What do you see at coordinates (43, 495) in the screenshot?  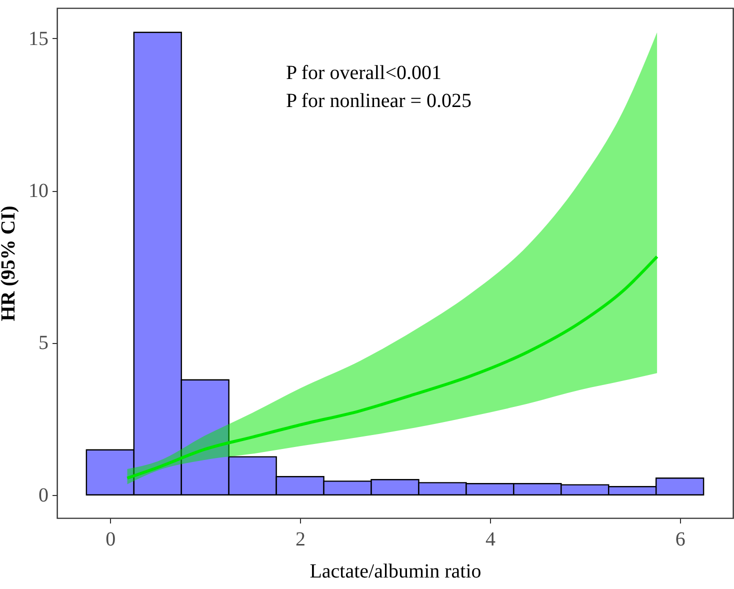 I see `y-tick-label: 0` at bounding box center [43, 495].